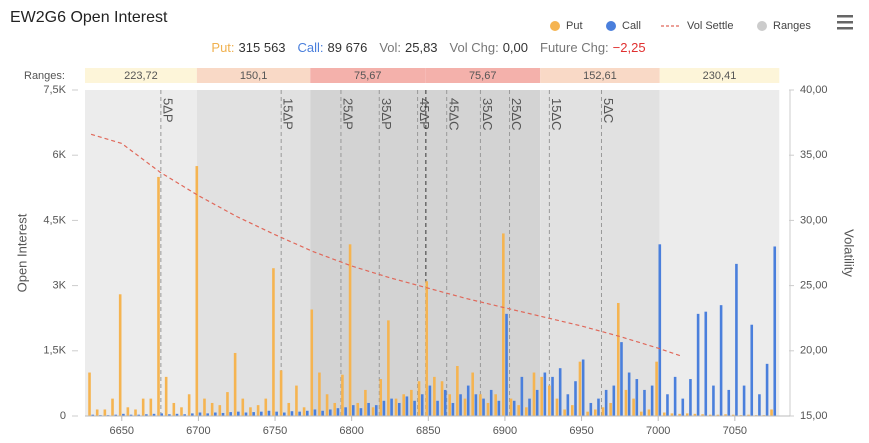  Describe the element at coordinates (720, 76) in the screenshot. I see `range-value: 230,41` at that location.